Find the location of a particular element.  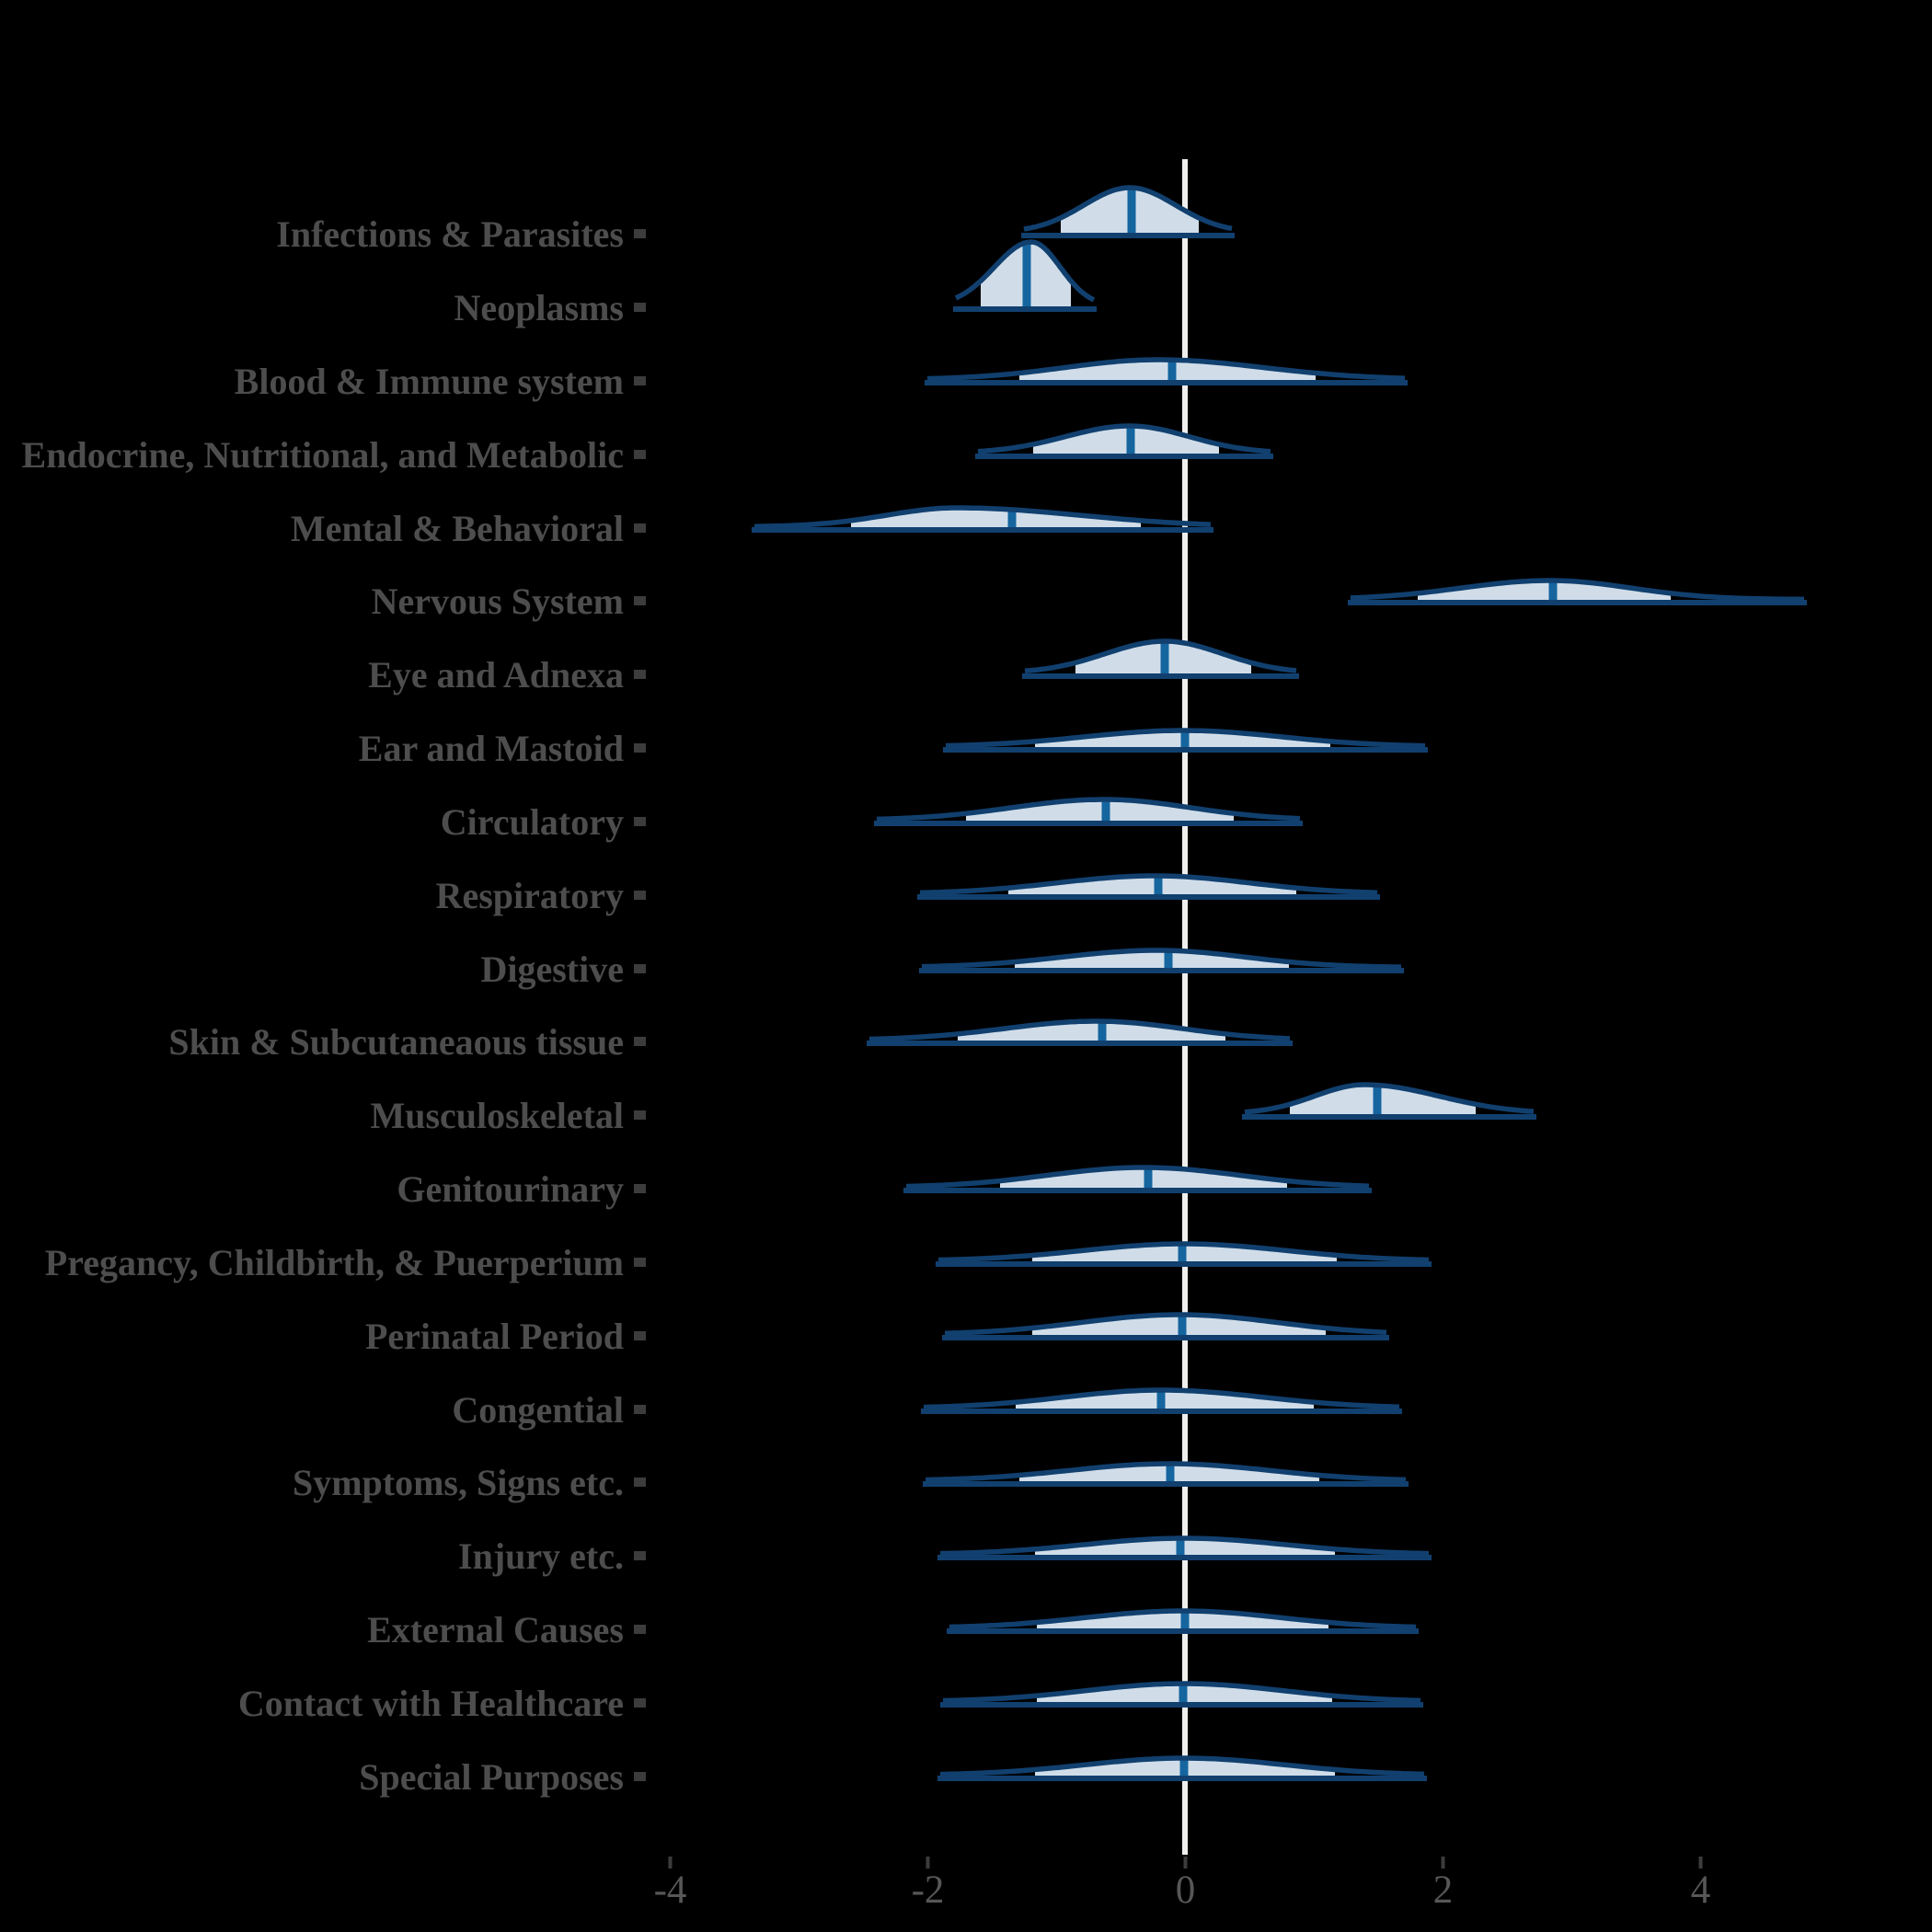

svg-text:Pregancy, Childbirth, & Puerpe: Pregancy, Childbirth, & Puerperium is located at coordinates (334, 1262).